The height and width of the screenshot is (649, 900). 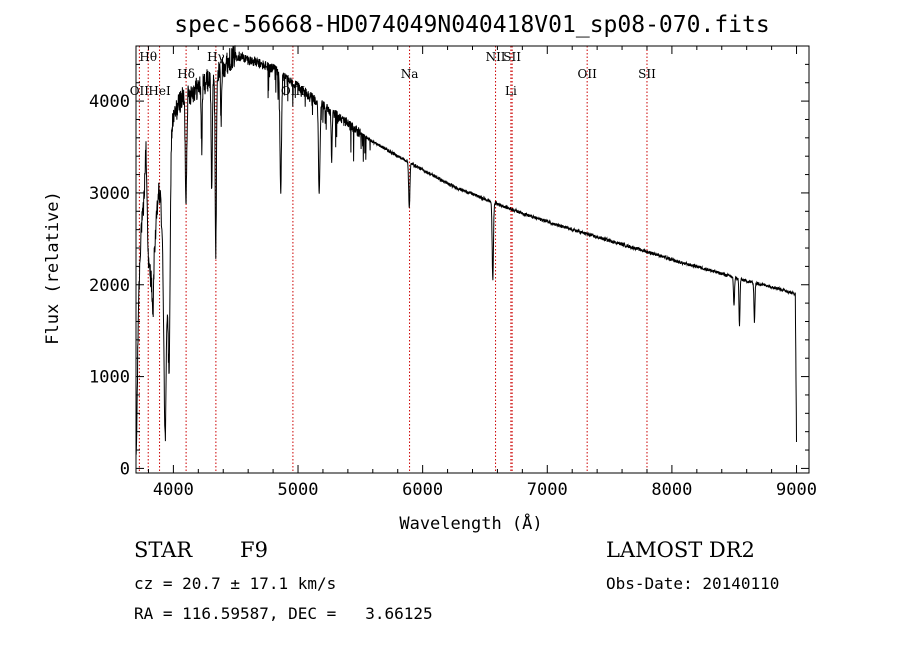 What do you see at coordinates (148, 57) in the screenshot?
I see `emission-line-label: Hθ` at bounding box center [148, 57].